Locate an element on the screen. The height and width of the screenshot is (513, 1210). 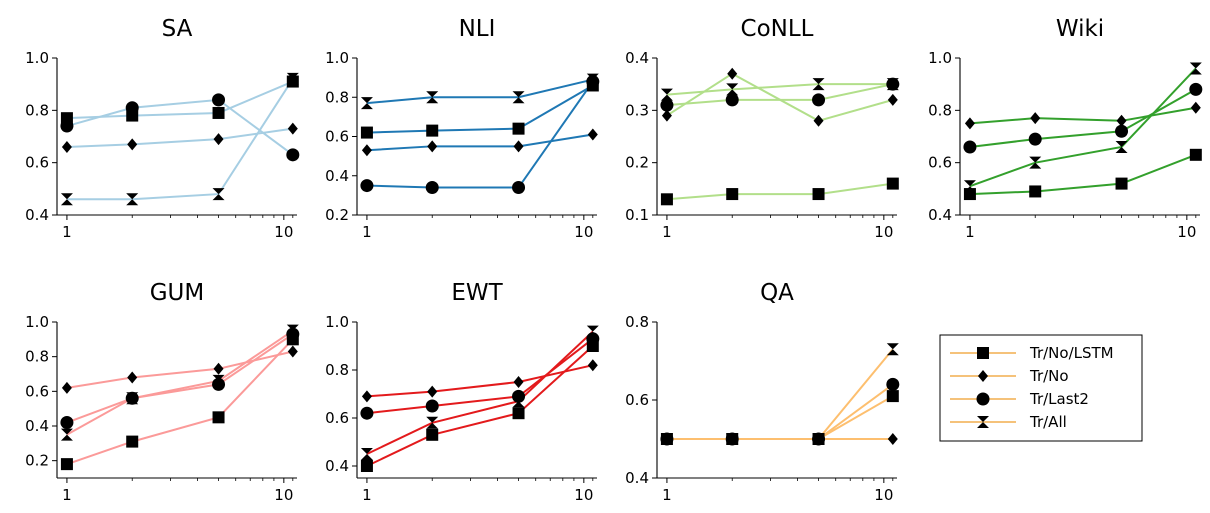
chart-panel-ewt: EWT 0.4 0.6 0.8 1.0 1 10 is located at coordinates (462, 392).